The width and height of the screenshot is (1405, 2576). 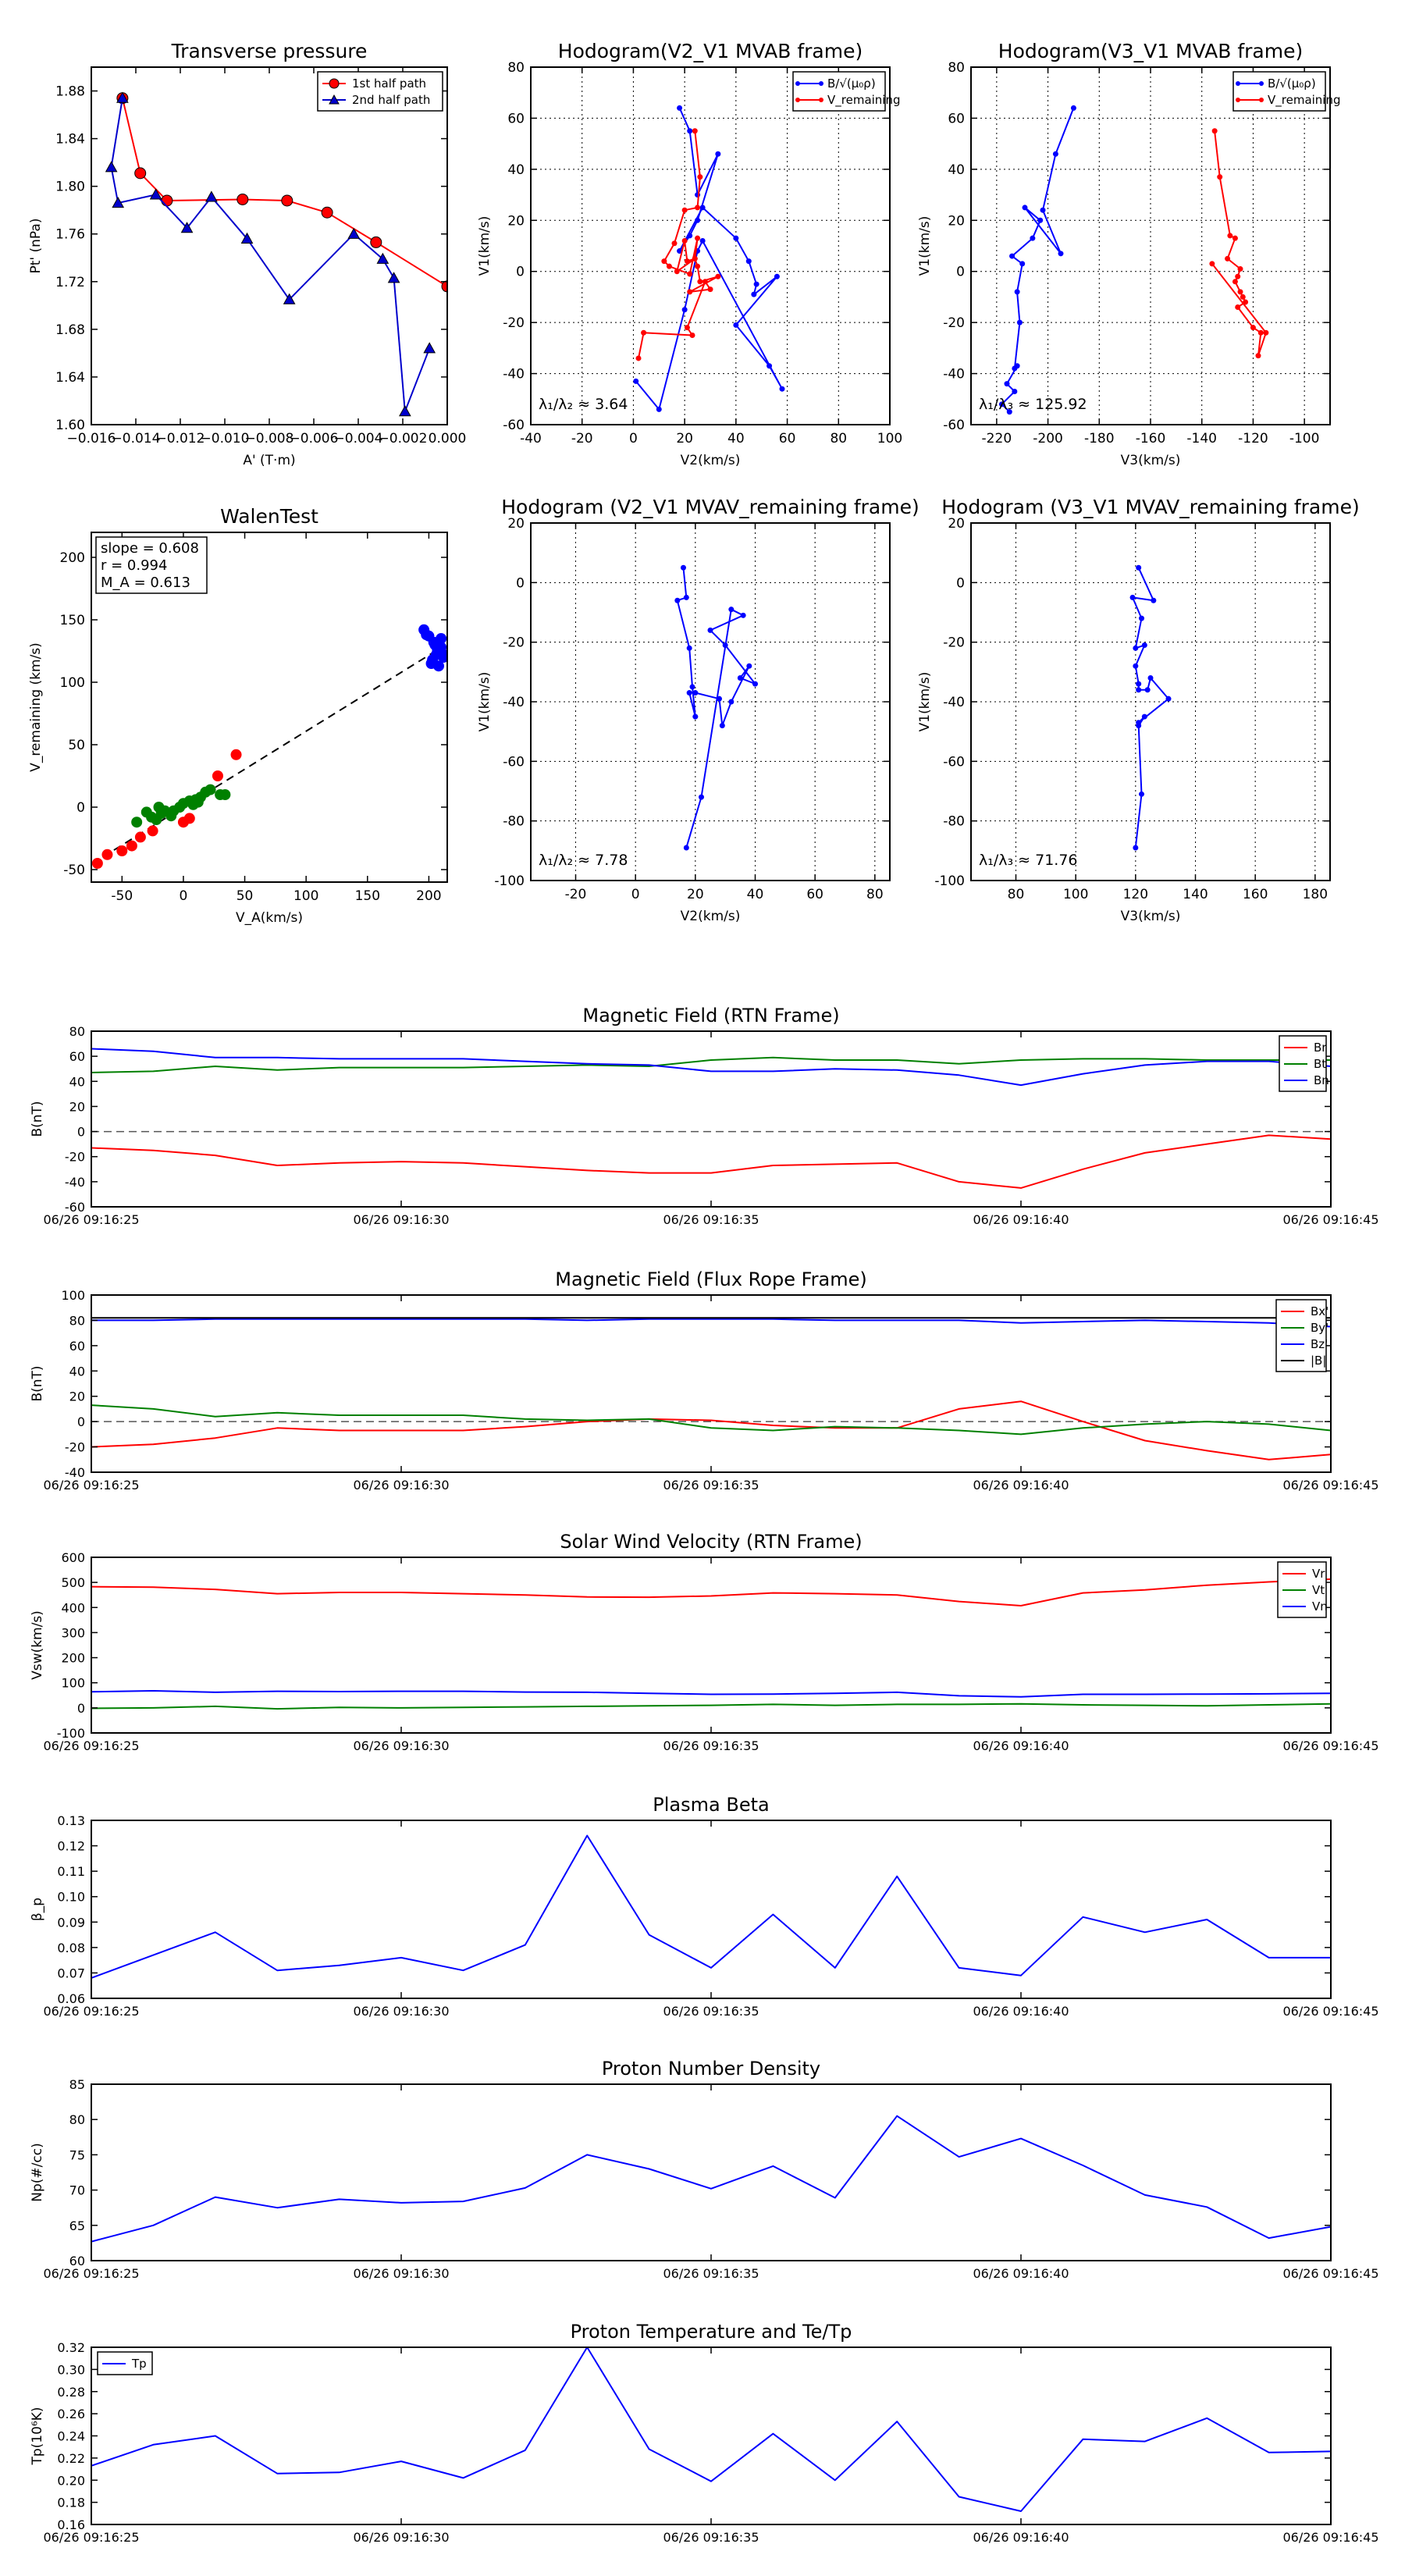 I want to click on hodogram-v3v1-xtick-label: -160, so click(x=1151, y=439).